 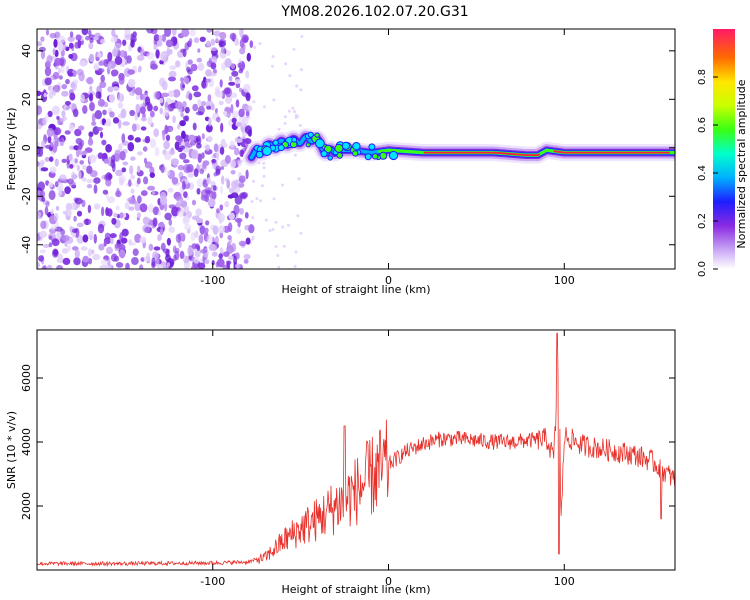 I want to click on spectrogram-y-label: Frequency (Hz), so click(x=11, y=149).